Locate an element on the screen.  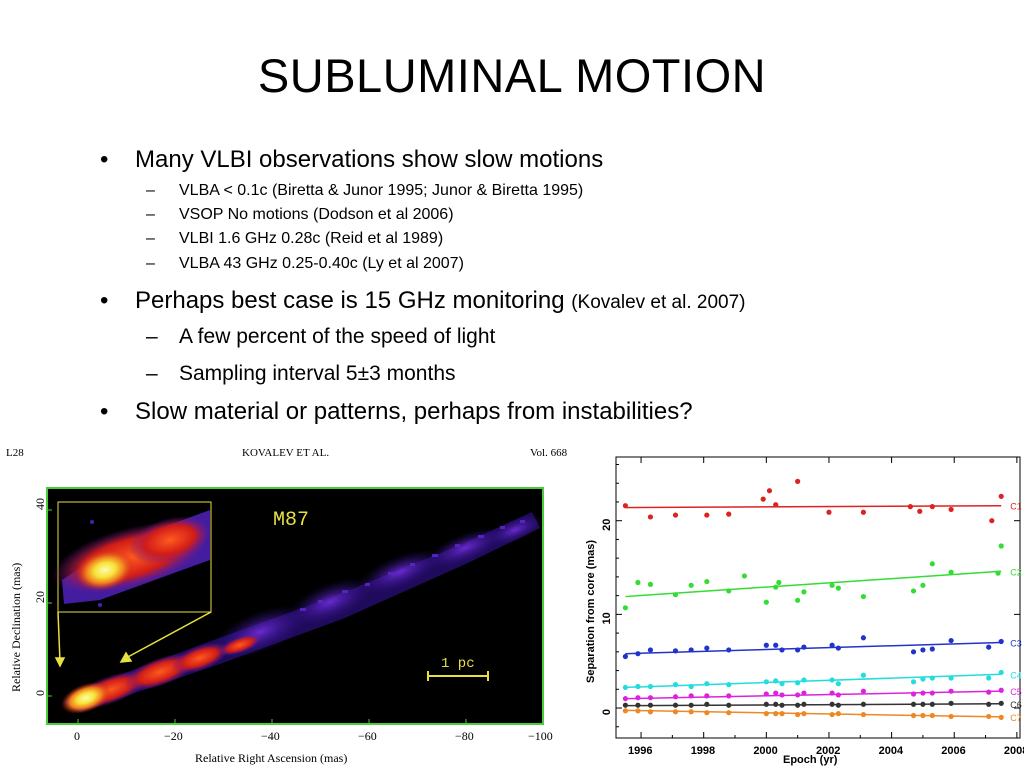
fit-lines is located at coordinates (813, 611).